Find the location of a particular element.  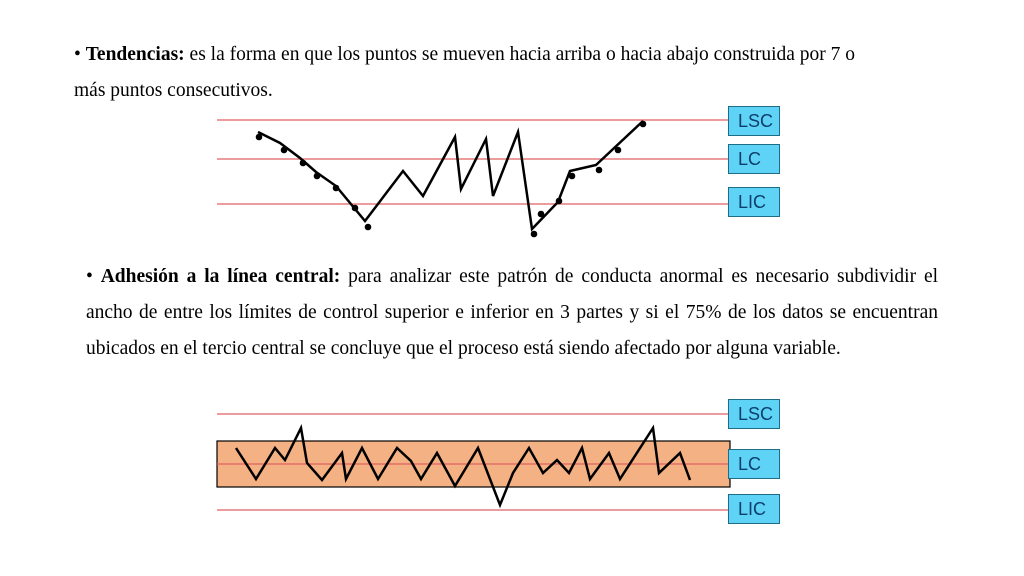

adhesion-title: Adhesión a la línea central: is located at coordinates (220, 276).